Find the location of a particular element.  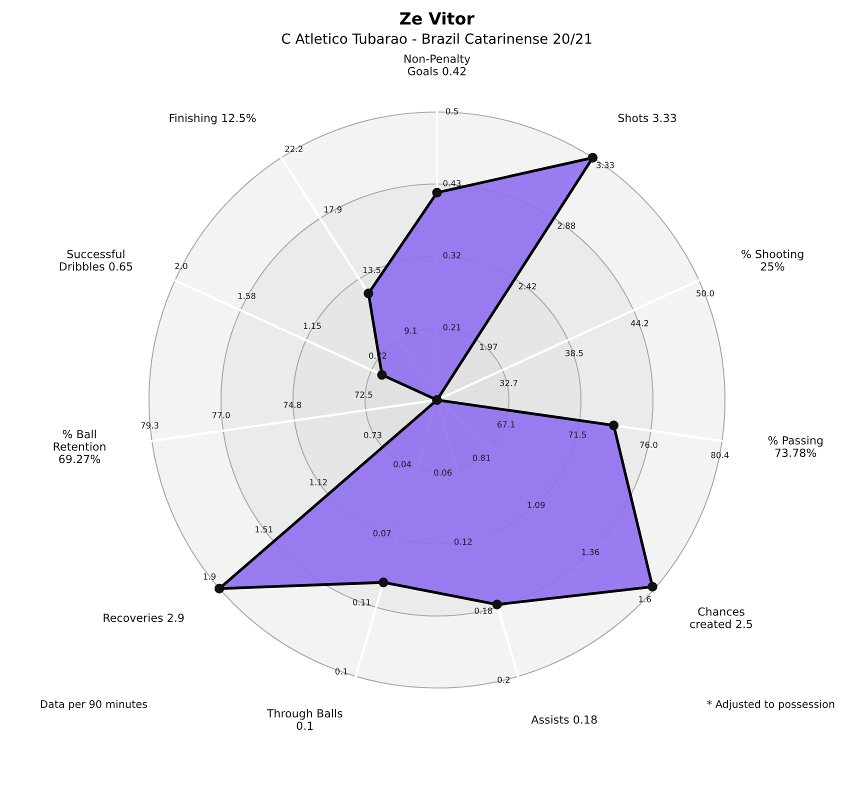

text: 71.5 is located at coordinates (577, 435).